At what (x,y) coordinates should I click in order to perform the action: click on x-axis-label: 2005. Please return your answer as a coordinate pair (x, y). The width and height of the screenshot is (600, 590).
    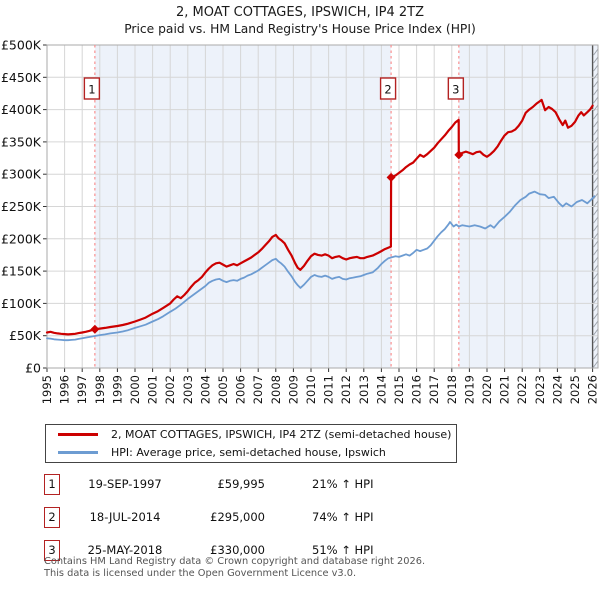
    Looking at the image, I should click on (223, 389).